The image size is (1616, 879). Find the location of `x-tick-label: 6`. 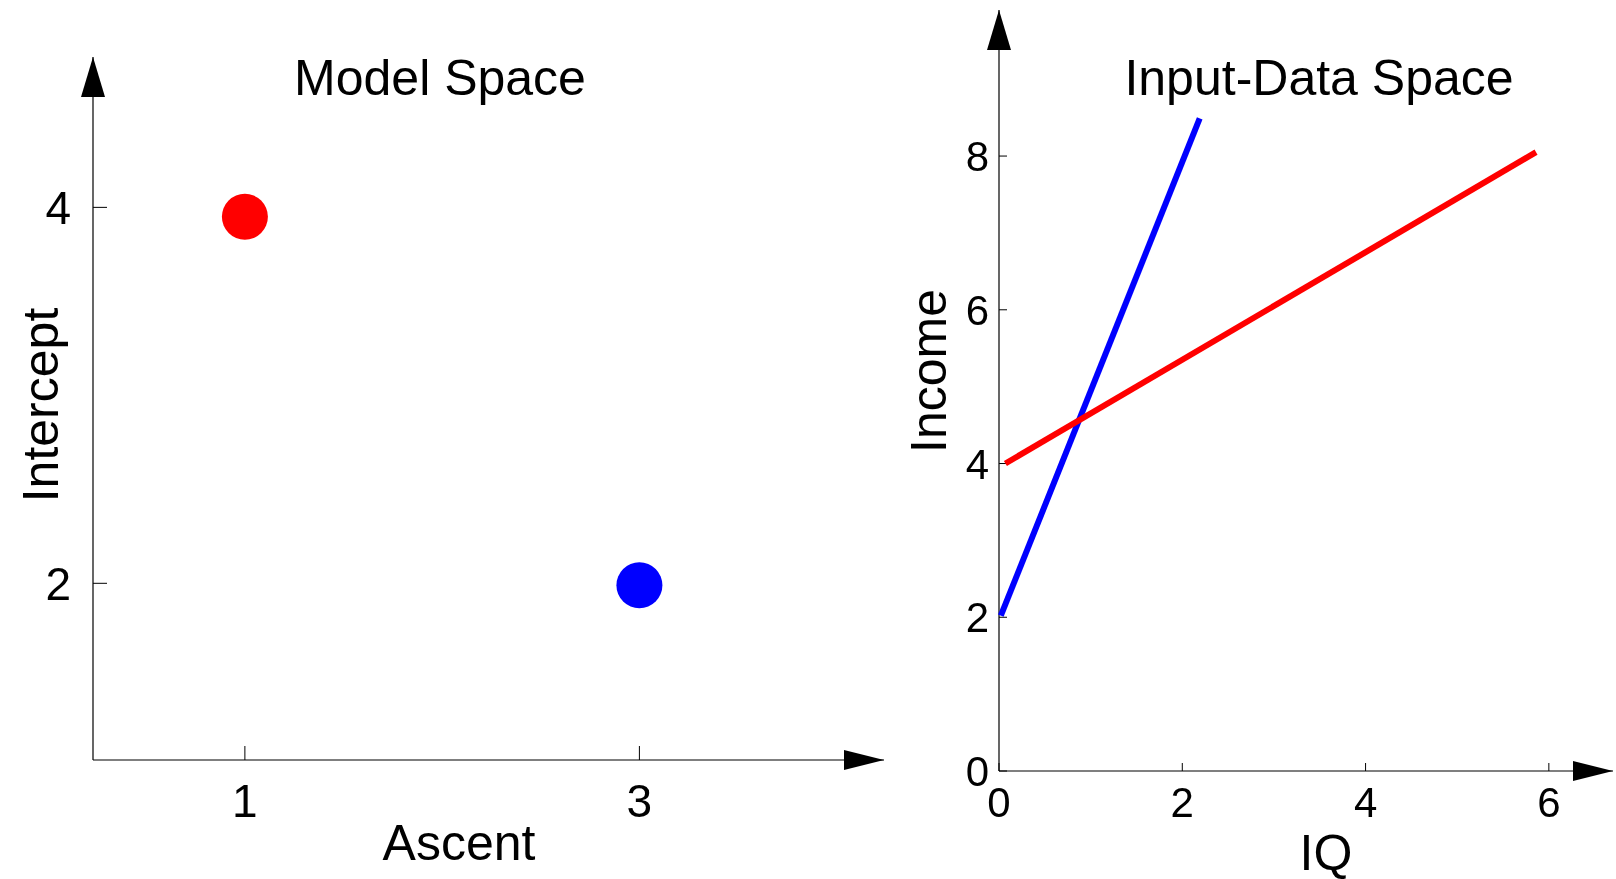

x-tick-label: 6 is located at coordinates (1549, 802).